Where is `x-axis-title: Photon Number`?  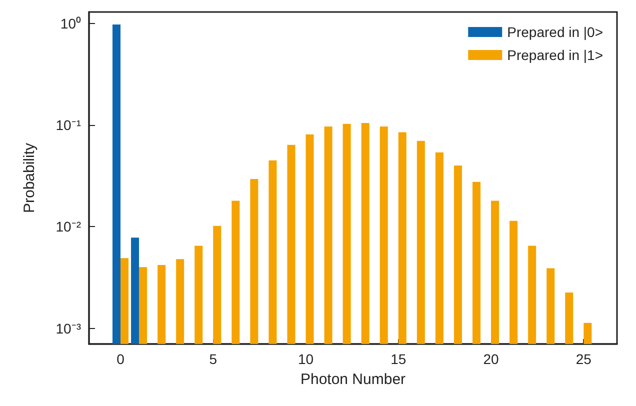 x-axis-title: Photon Number is located at coordinates (353, 379).